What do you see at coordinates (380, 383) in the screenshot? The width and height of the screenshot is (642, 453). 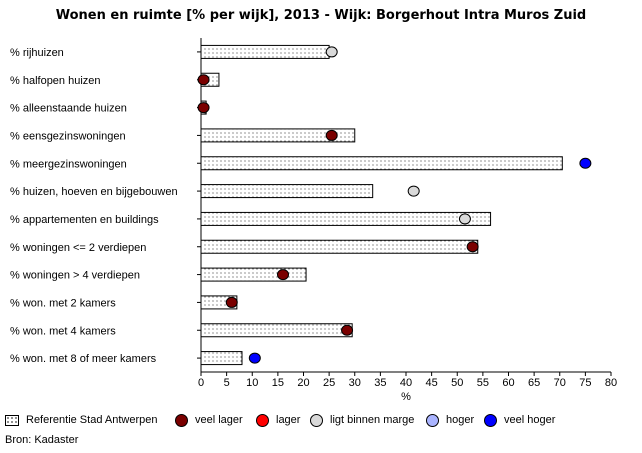 I see `x-tick-label: 35` at bounding box center [380, 383].